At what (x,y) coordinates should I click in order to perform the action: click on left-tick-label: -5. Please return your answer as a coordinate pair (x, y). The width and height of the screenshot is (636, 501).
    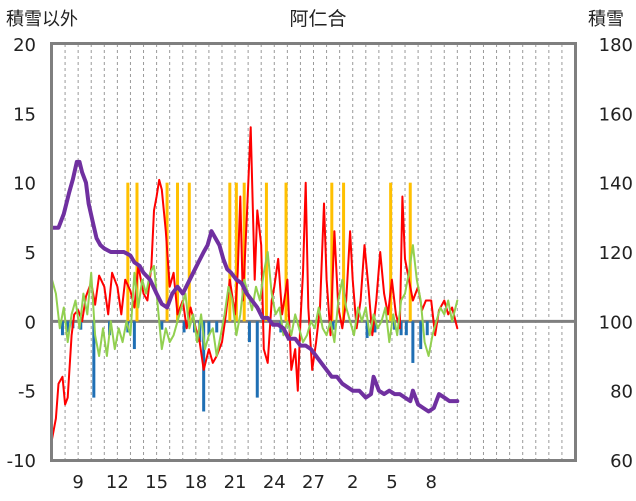
    Looking at the image, I should click on (27, 392).